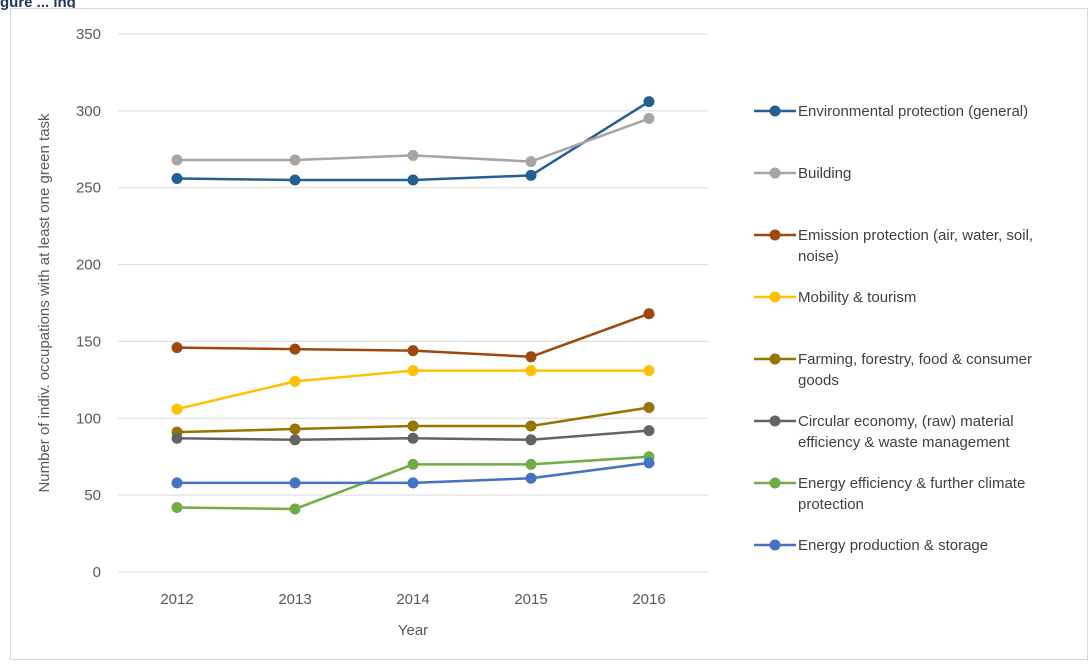  What do you see at coordinates (88, 341) in the screenshot?
I see `y-tick-label: 150` at bounding box center [88, 341].